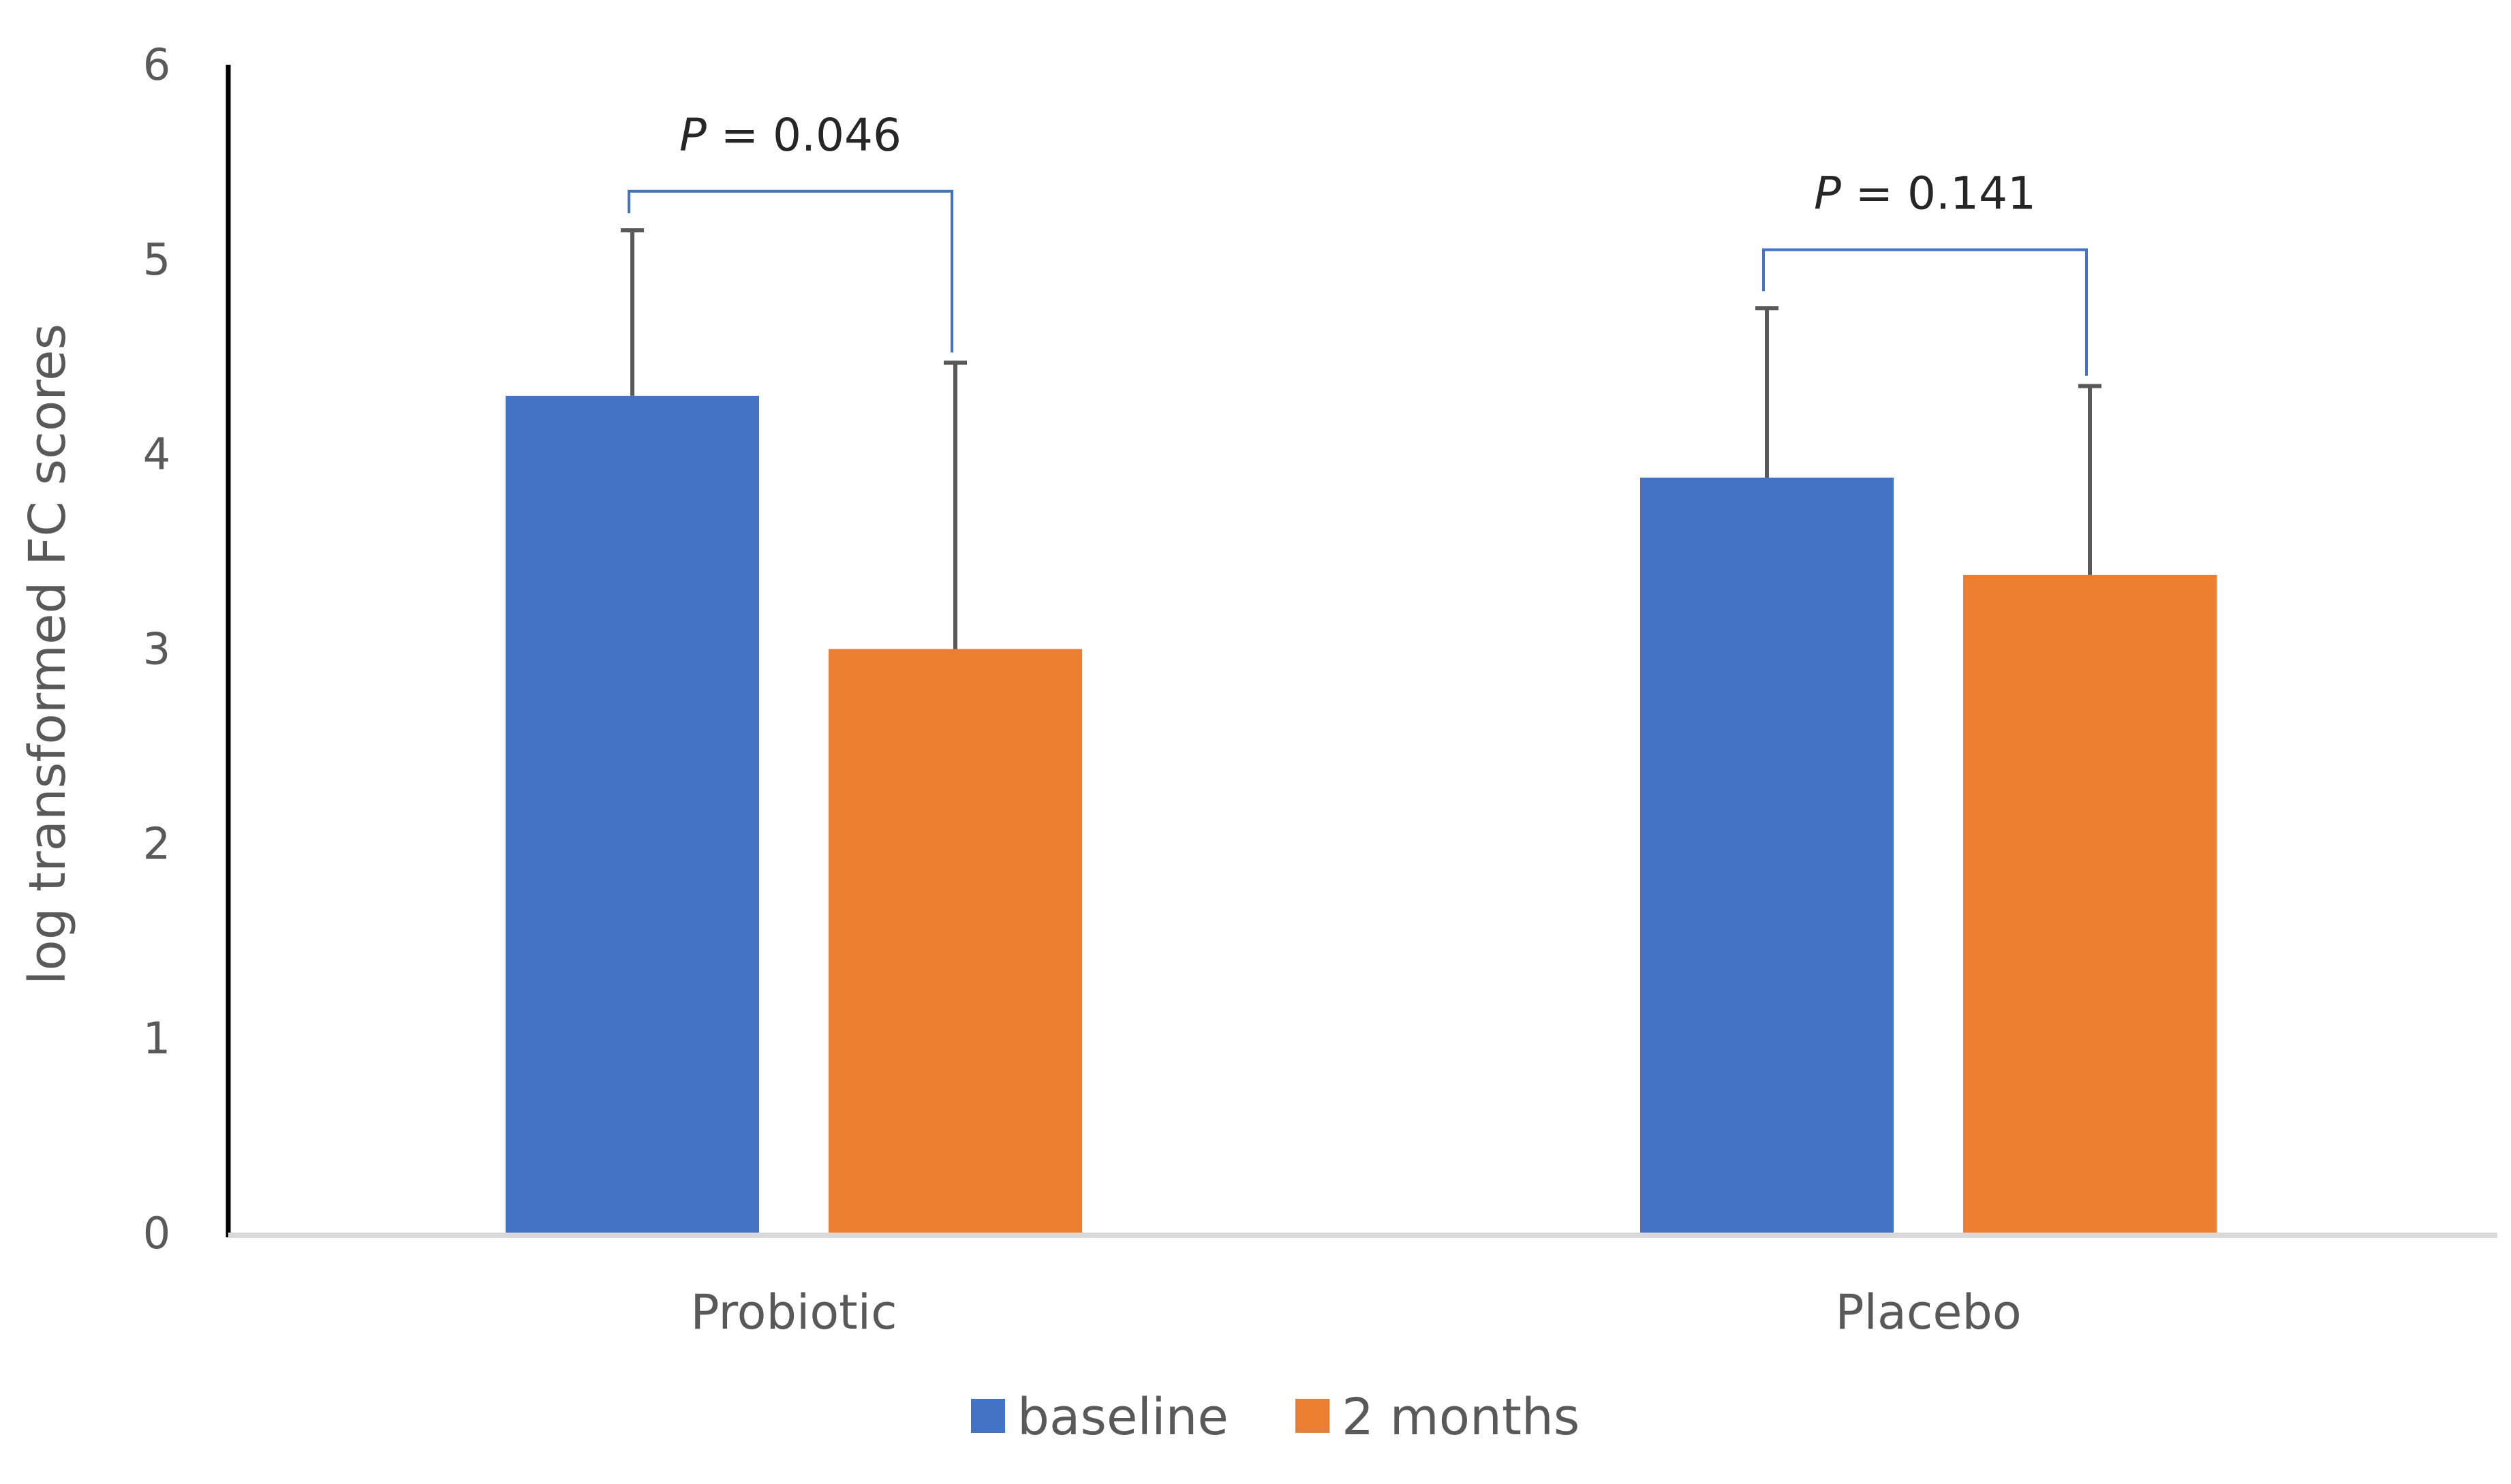 This screenshot has height=1484, width=2511. I want to click on x-axis: Probiotic Placebo, so click(1362, 1287).